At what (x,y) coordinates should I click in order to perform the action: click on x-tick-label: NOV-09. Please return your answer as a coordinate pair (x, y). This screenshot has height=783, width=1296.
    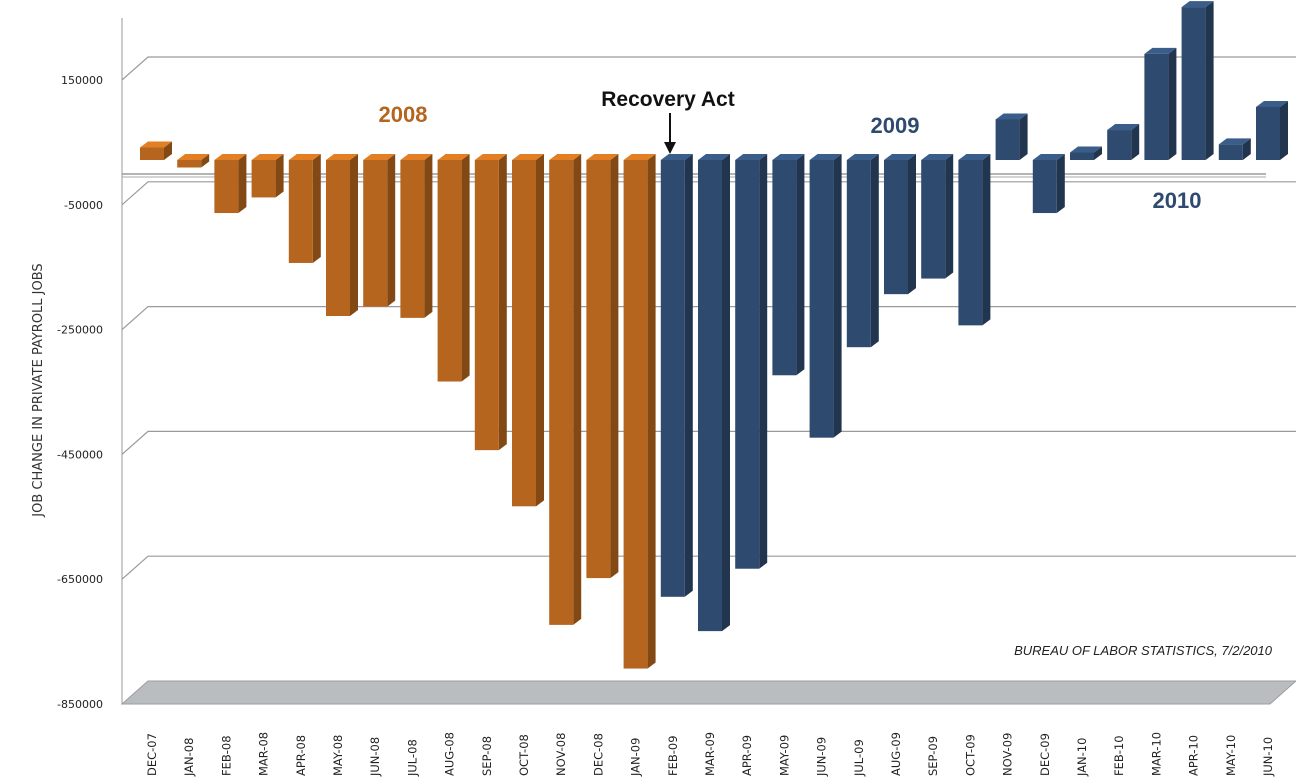
    Looking at the image, I should click on (1008, 754).